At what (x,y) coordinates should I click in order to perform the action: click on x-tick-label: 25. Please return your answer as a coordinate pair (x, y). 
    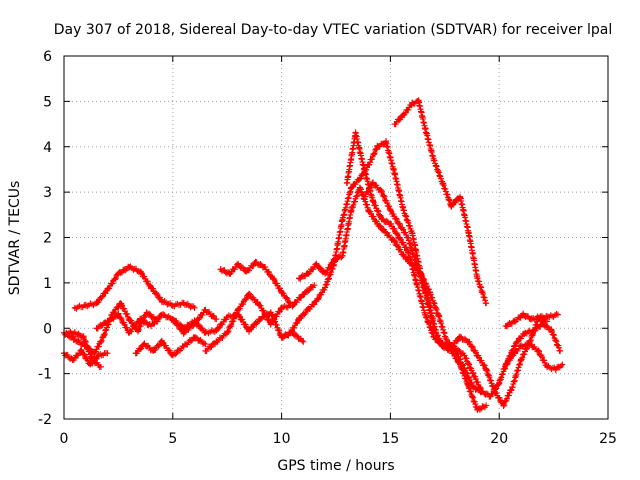
    Looking at the image, I should click on (608, 439).